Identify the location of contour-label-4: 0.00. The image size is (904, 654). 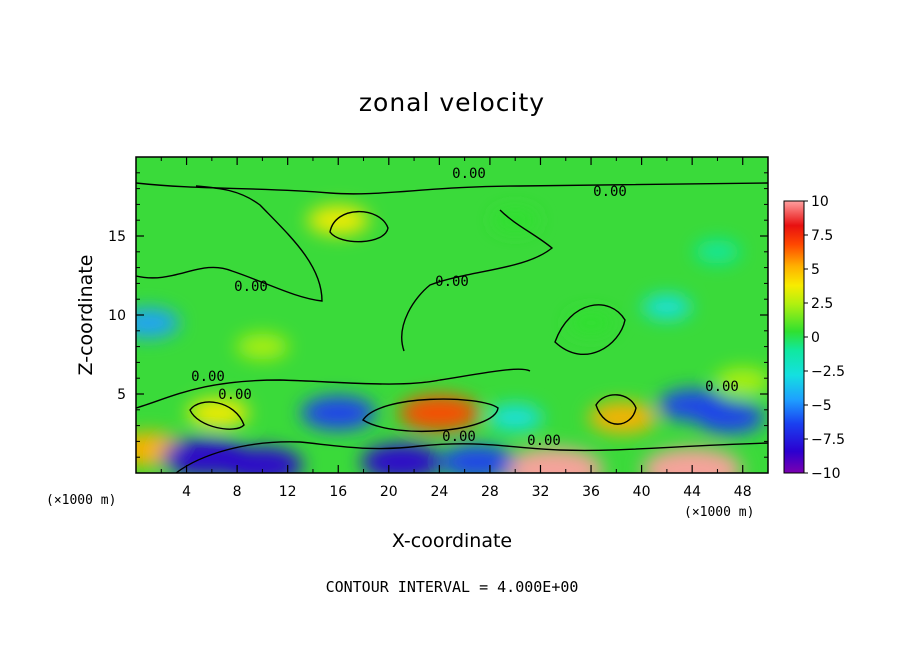
(208, 377).